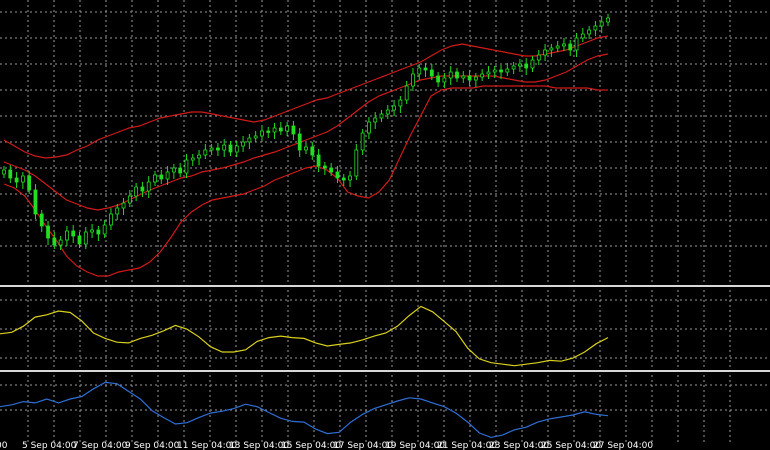  What do you see at coordinates (259, 445) in the screenshot?
I see `time-axis-label: 13 Sep 04:00` at bounding box center [259, 445].